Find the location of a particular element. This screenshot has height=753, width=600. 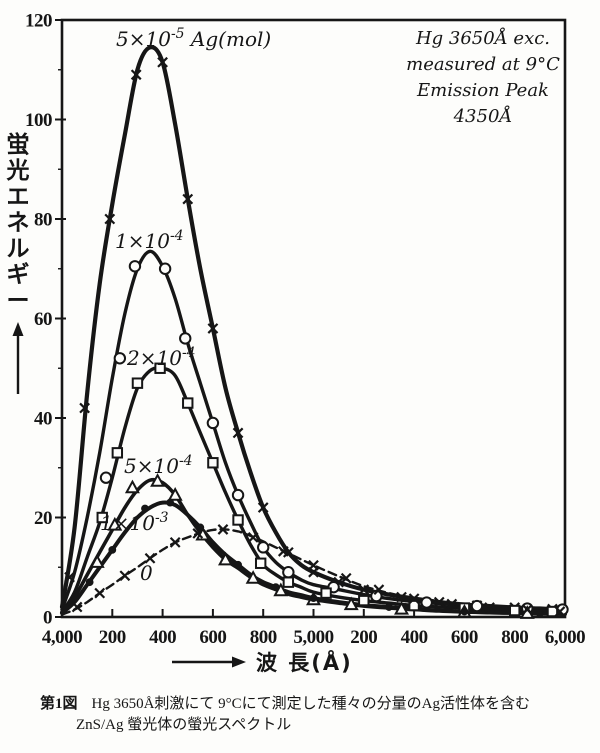

y-tick-label: 0 is located at coordinates (47, 618).